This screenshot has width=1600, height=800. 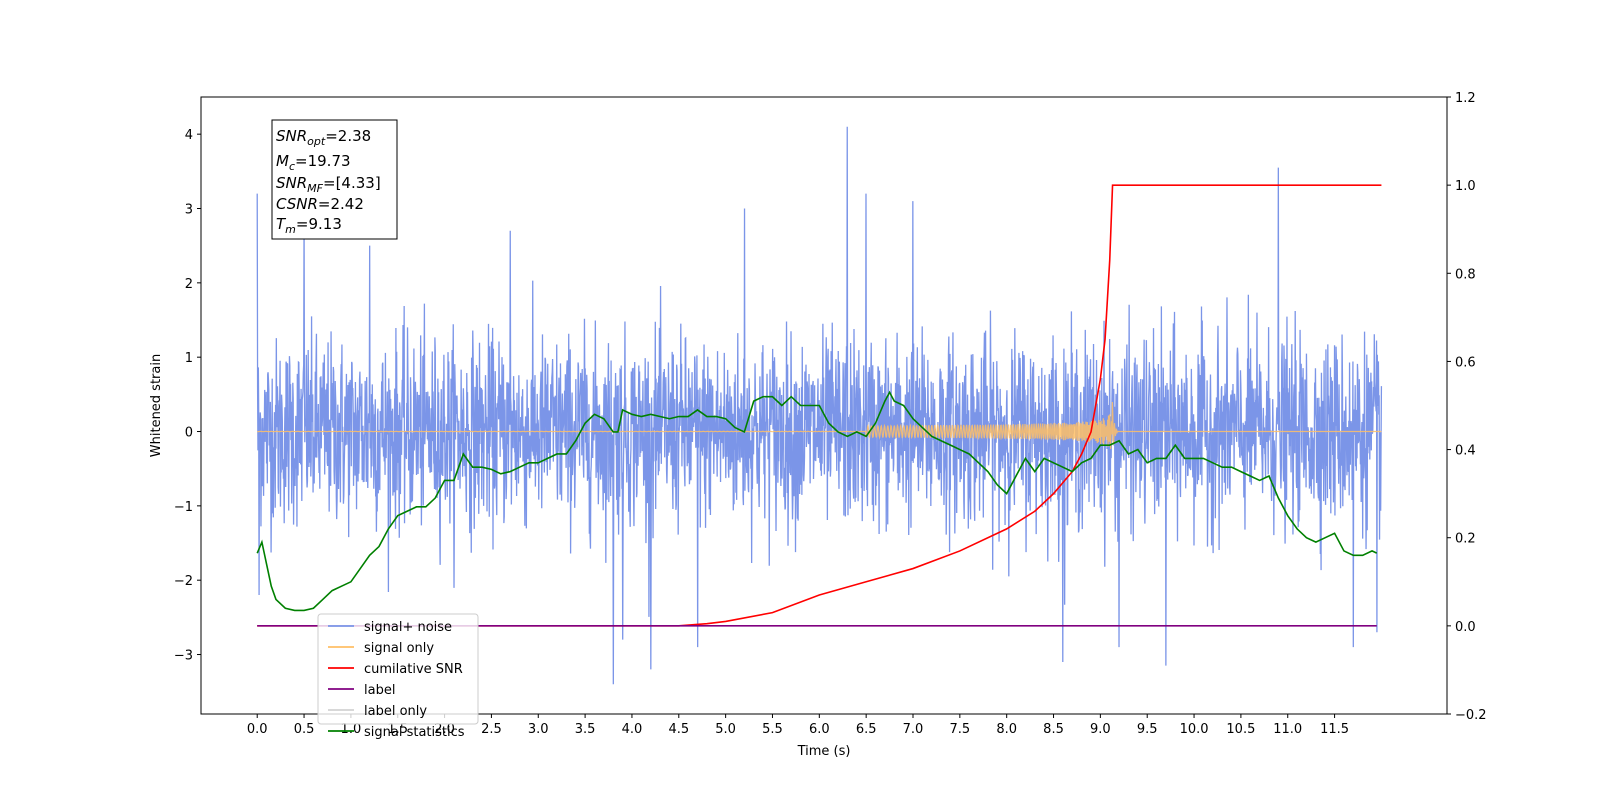 What do you see at coordinates (1334, 729) in the screenshot?
I see `x-tick-label: 11.5` at bounding box center [1334, 729].